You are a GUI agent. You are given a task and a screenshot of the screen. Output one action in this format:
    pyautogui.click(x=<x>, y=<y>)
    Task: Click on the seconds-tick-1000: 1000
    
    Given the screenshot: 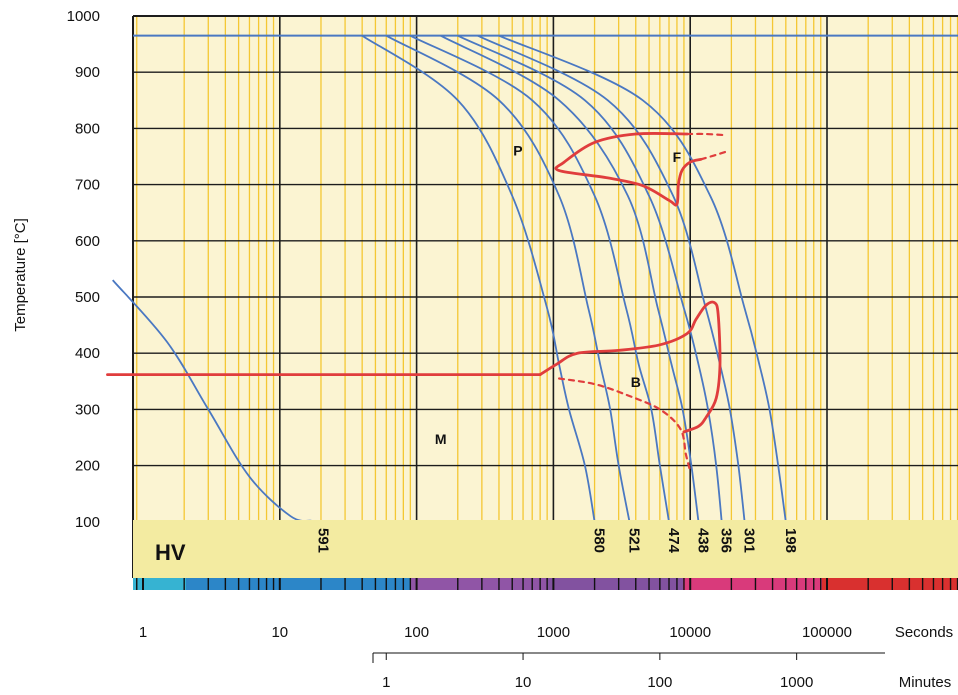 What is the action you would take?
    pyautogui.click(x=553, y=632)
    